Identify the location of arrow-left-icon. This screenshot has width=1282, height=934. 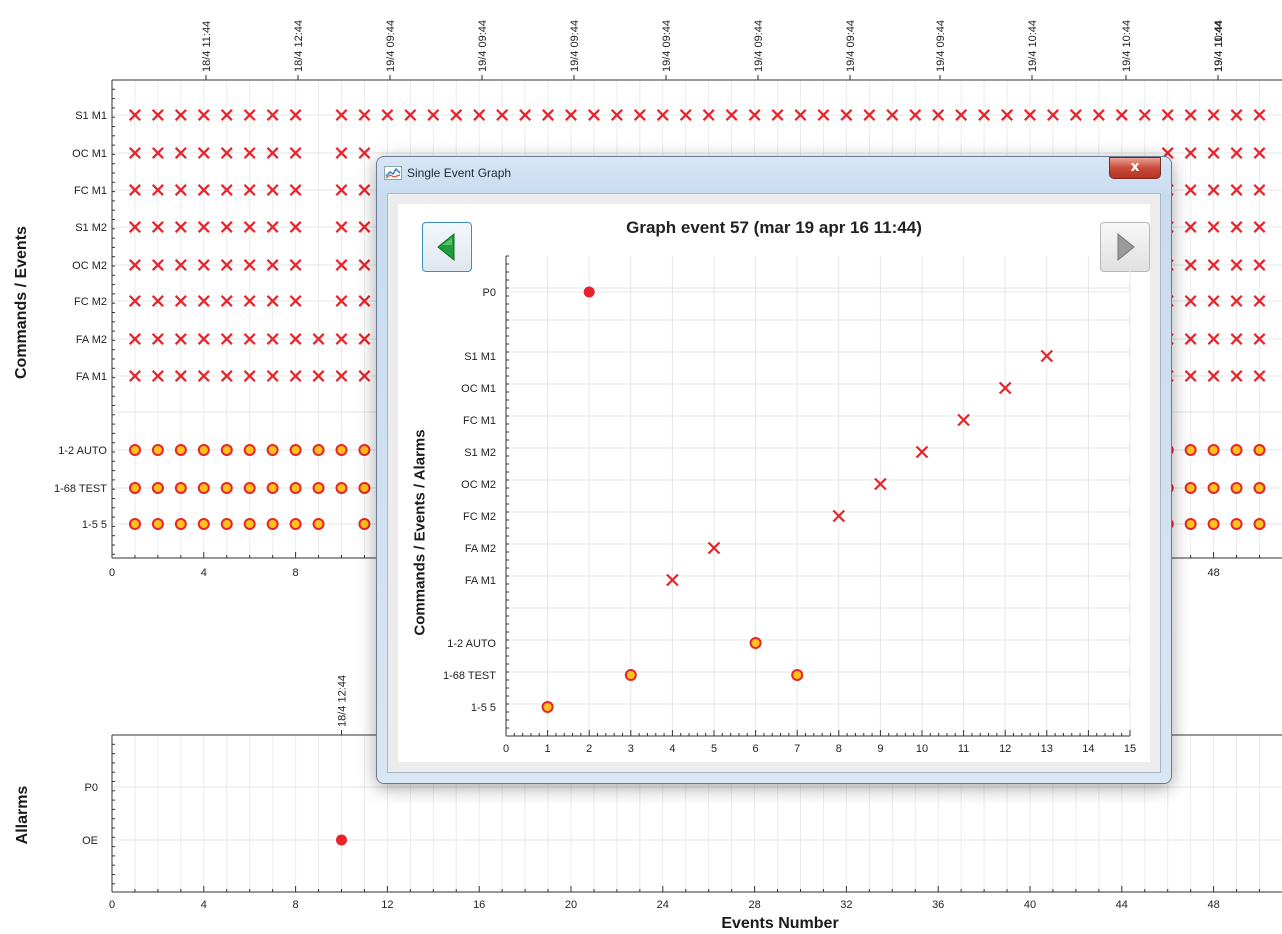
(446, 247).